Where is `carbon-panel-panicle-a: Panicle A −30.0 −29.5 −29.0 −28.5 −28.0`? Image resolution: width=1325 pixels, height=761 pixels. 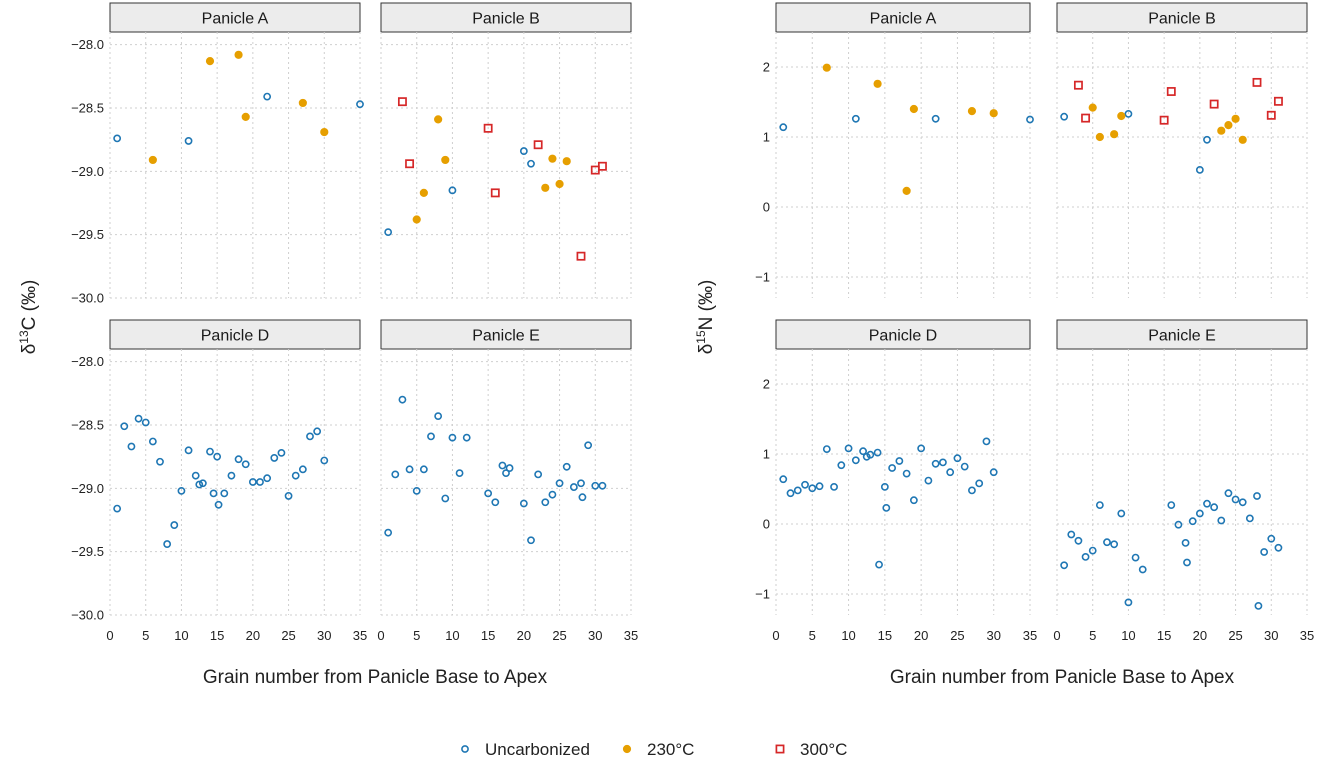
carbon-panel-panicle-a: Panicle A −30.0 −29.5 −29.0 −28.5 −28.0 is located at coordinates (217, 154).